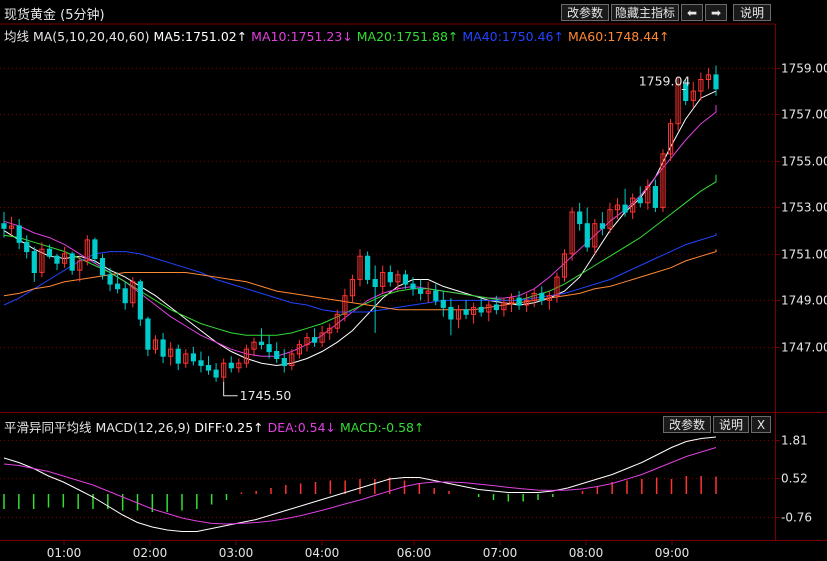 Image resolution: width=827 pixels, height=561 pixels. What do you see at coordinates (692, 12) in the screenshot?
I see `left-arrow-button: ⬅` at bounding box center [692, 12].